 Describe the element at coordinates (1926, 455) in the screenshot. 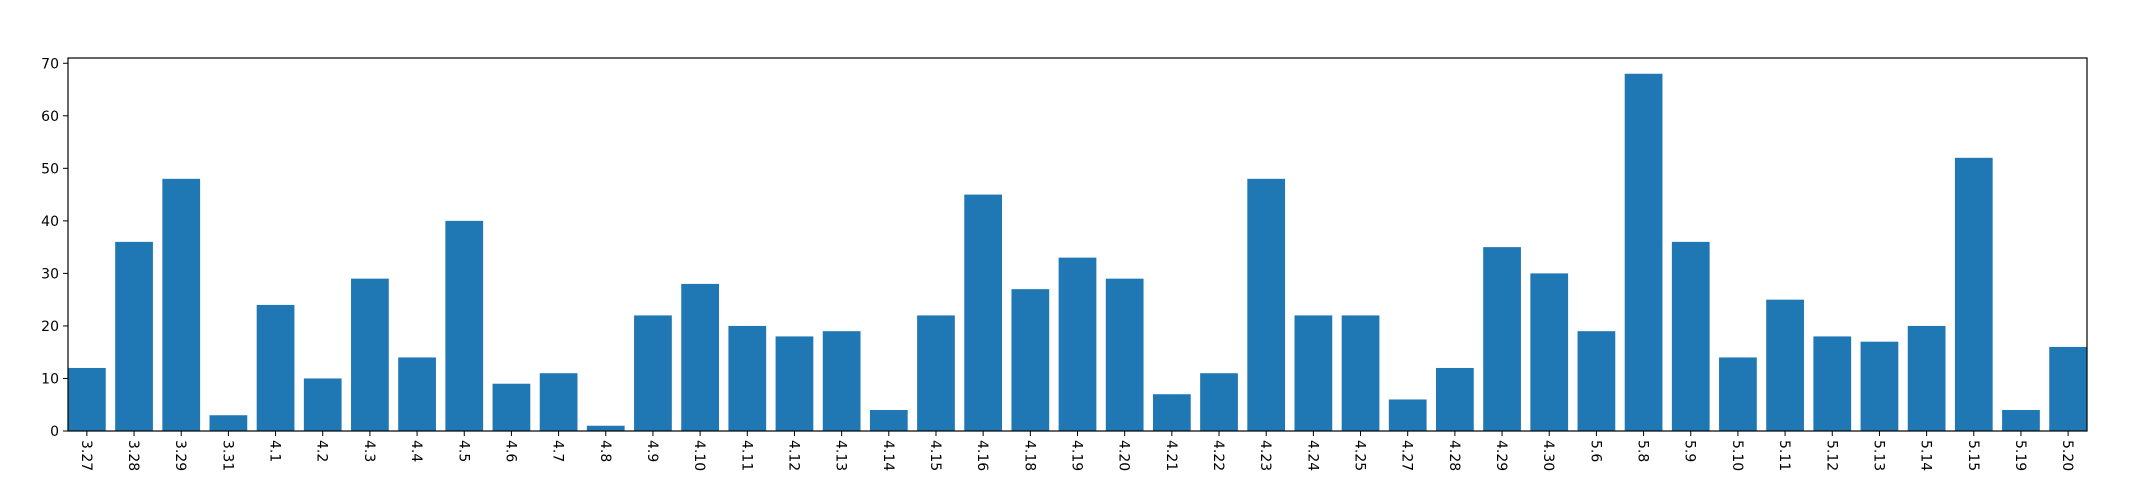

I see `x-tick-label: 5.14` at that location.